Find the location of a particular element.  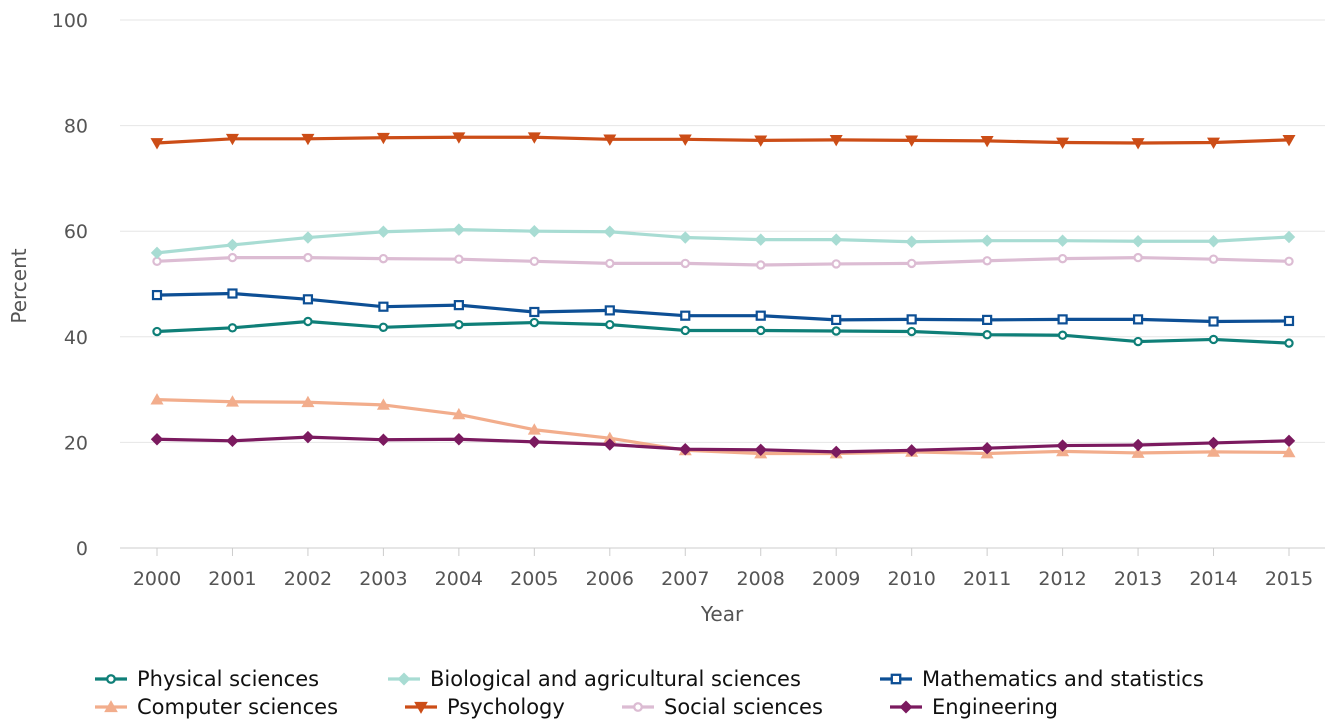

legend-item: Mathematics and statistics is located at coordinates (1042, 679).